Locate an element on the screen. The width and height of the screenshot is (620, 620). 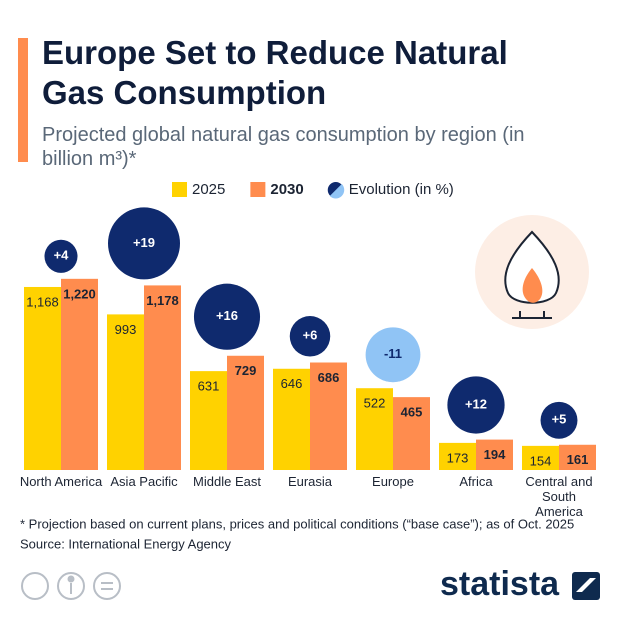
value-label: 1,220 is located at coordinates (79, 293).